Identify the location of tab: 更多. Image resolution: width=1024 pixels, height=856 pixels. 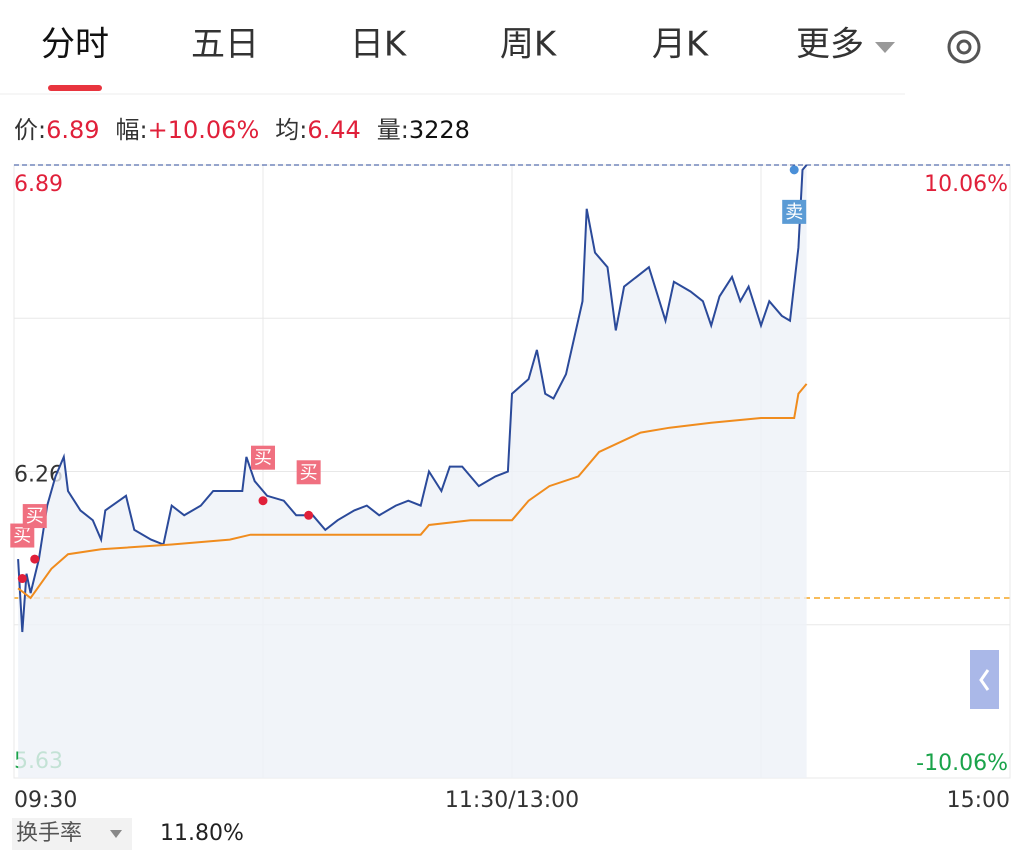
(830, 45).